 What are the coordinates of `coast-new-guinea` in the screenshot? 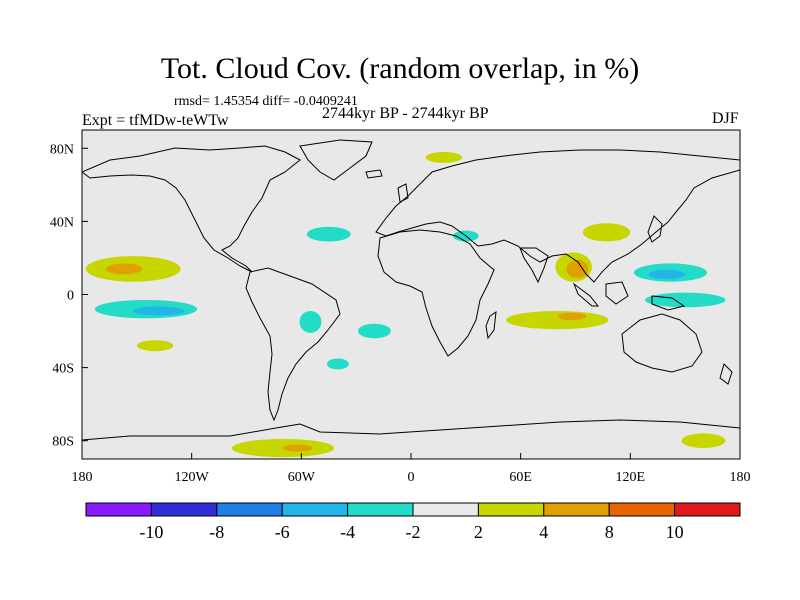 It's located at (668, 303).